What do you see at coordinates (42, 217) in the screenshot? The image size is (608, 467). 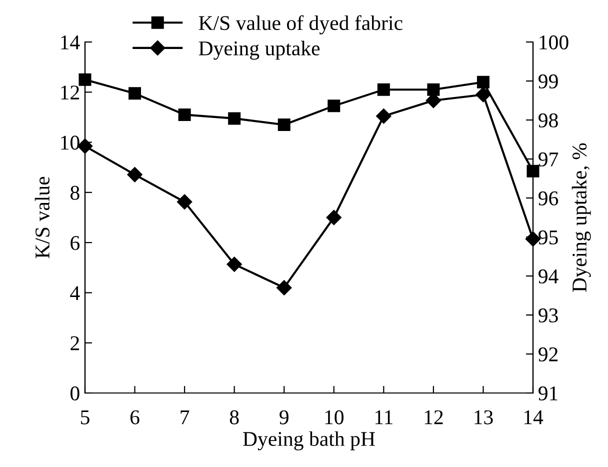 I see `y-axis-title: K/S value` at bounding box center [42, 217].